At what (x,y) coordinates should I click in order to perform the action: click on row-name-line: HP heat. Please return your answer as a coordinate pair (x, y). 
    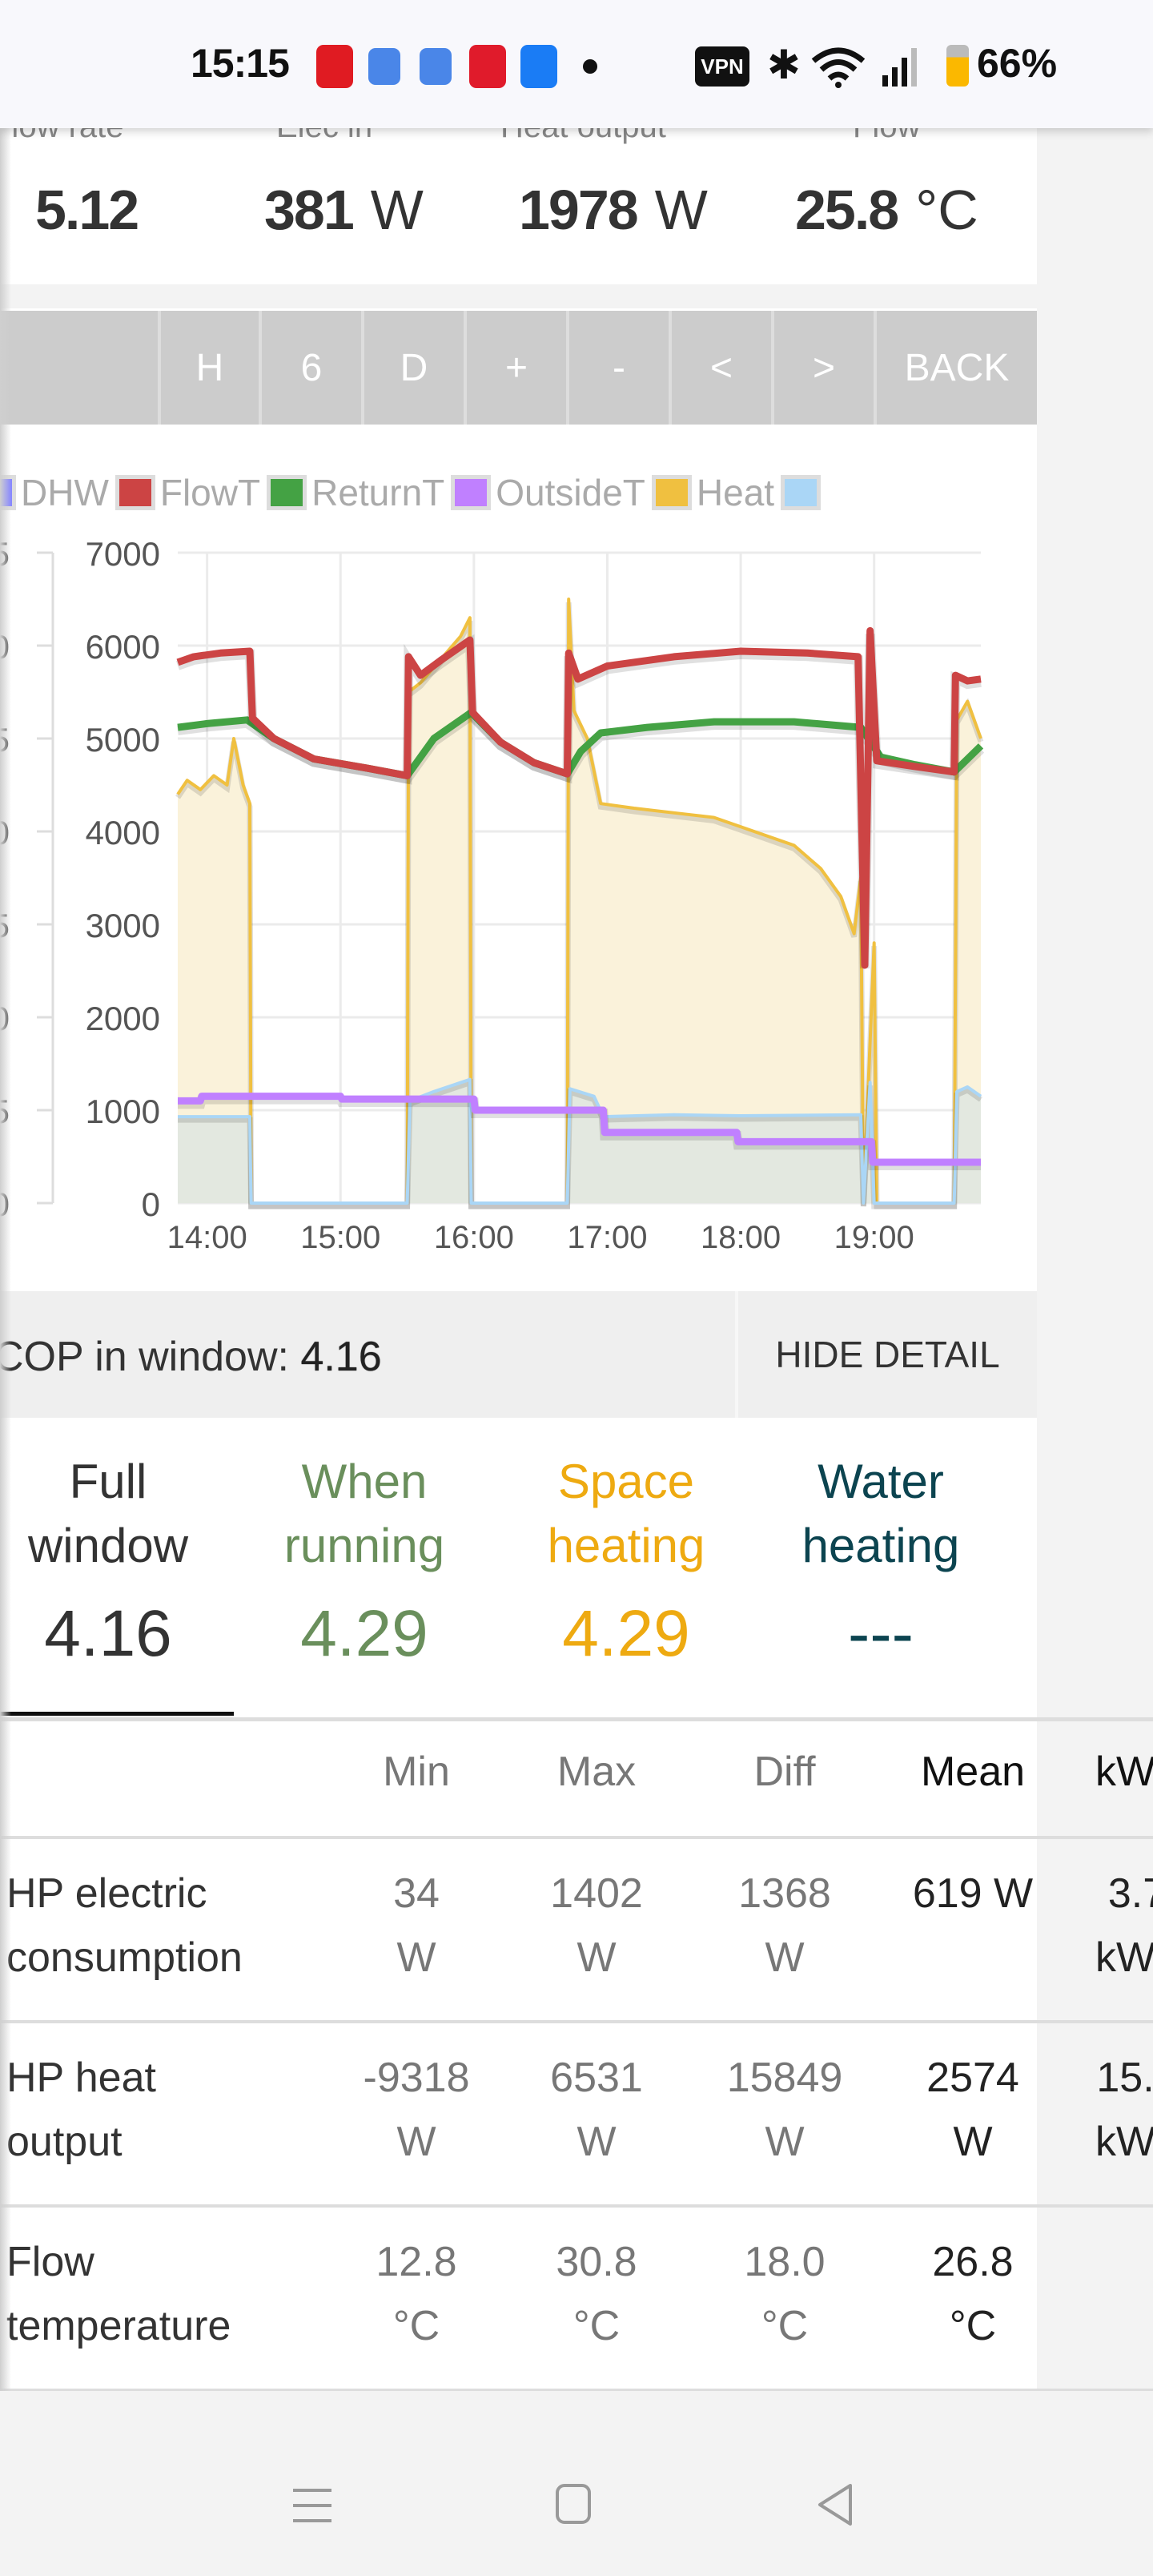
    Looking at the image, I should click on (81, 2078).